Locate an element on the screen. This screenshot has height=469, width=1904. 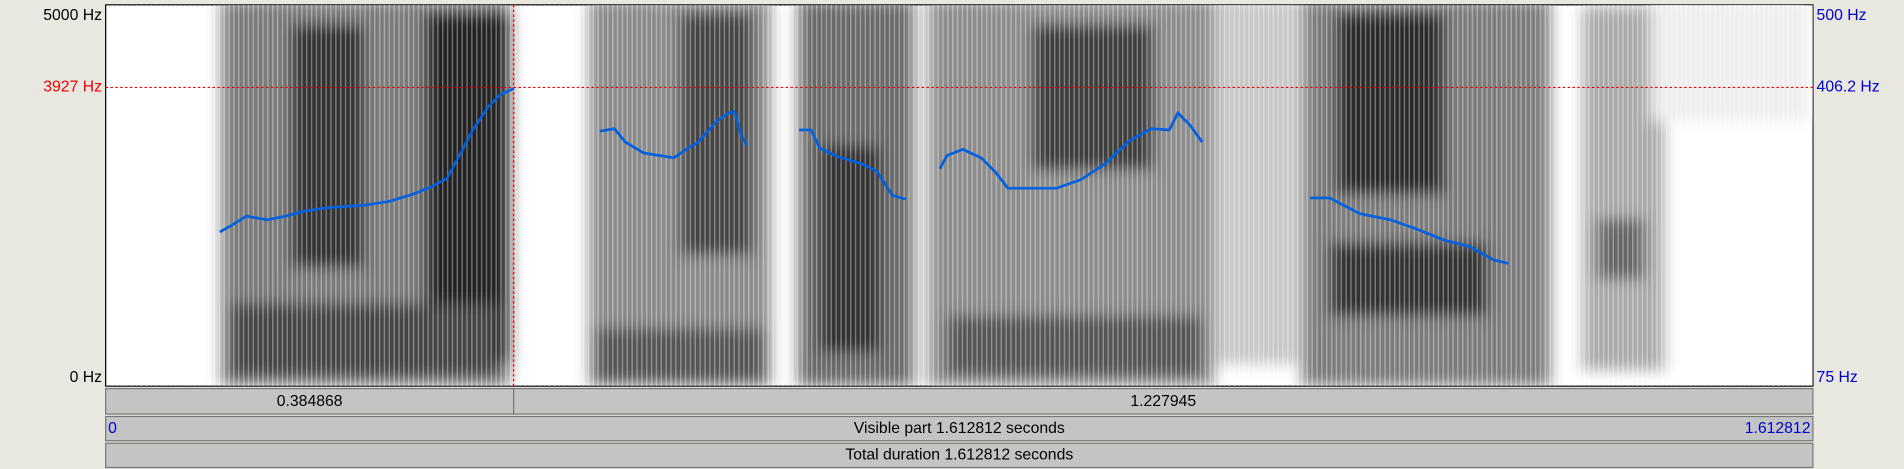
selection-right-segment is located at coordinates (1163, 401).